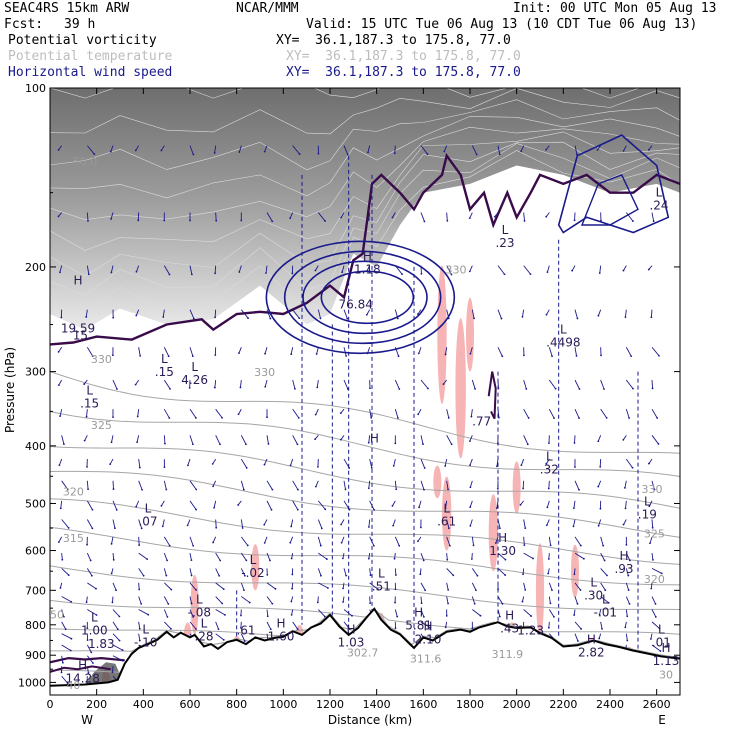  I want to click on x-tick-label: 1200, so click(330, 704).